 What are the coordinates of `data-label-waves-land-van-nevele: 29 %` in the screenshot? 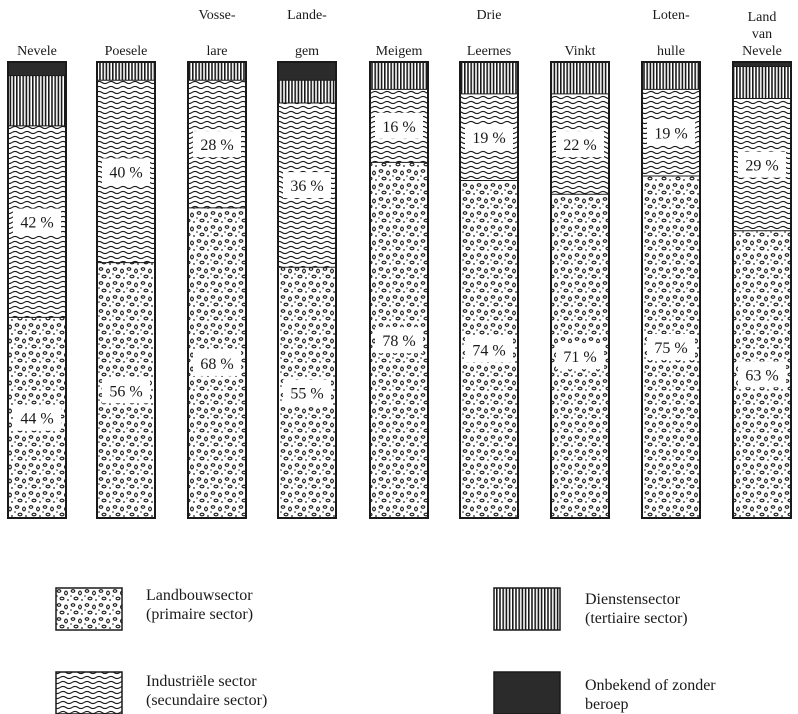 It's located at (761, 166).